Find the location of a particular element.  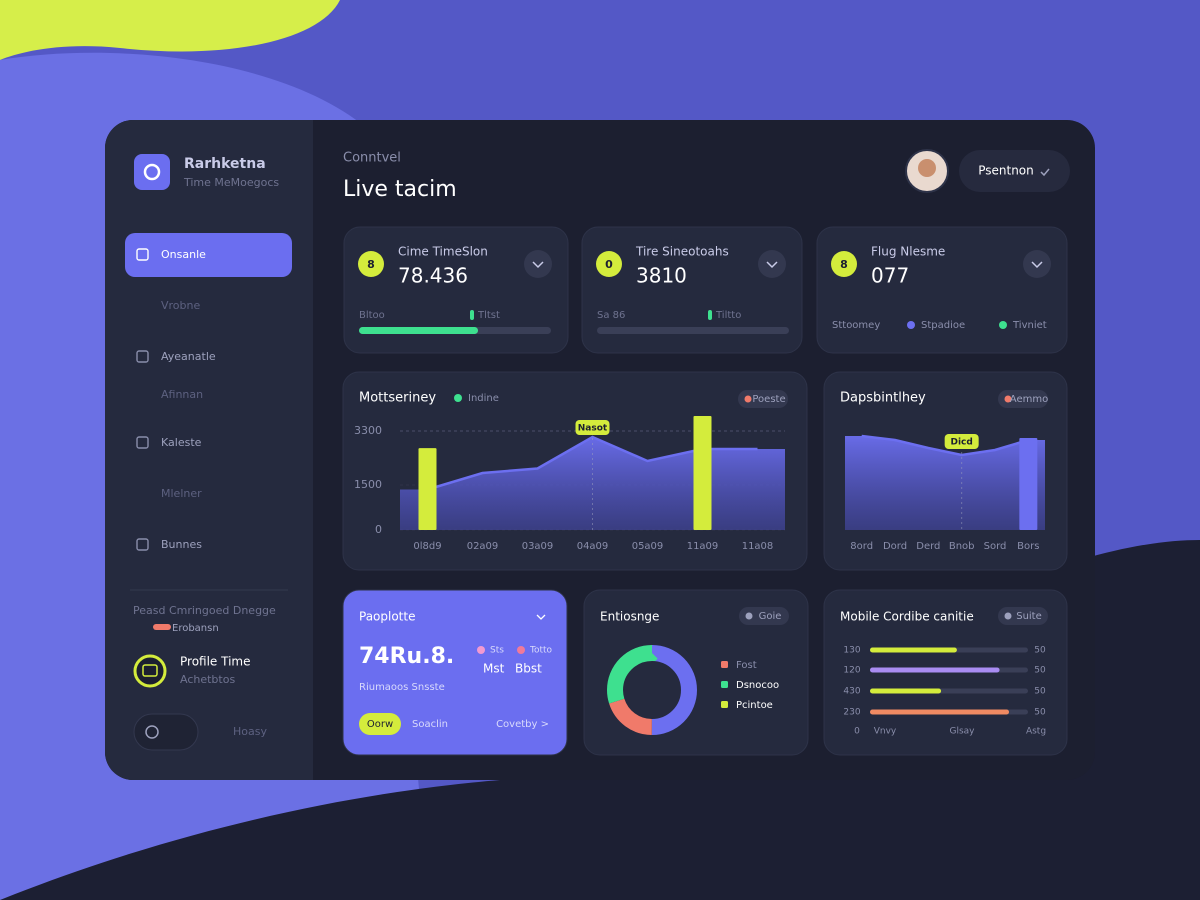

stat-legend: Stpadioe is located at coordinates (943, 325).